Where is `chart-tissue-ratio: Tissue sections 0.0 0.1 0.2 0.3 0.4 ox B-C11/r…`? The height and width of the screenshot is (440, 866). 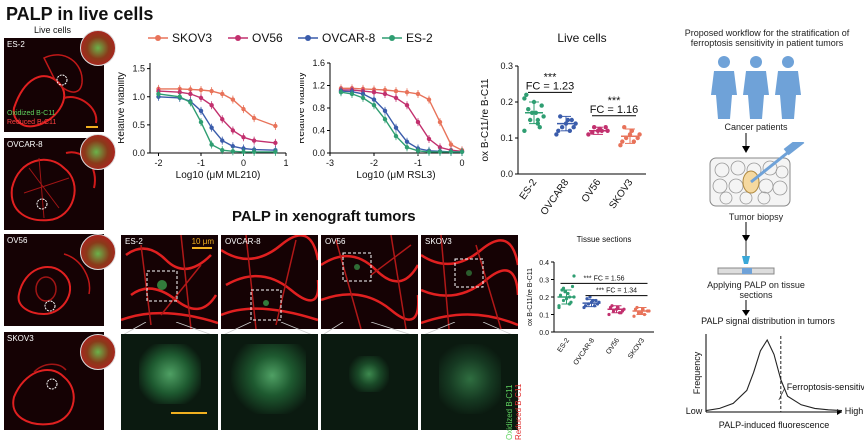 chart-tissue-ratio: Tissue sections 0.0 0.1 0.2 0.3 0.4 ox B-C11/r… is located at coordinates (590, 301).